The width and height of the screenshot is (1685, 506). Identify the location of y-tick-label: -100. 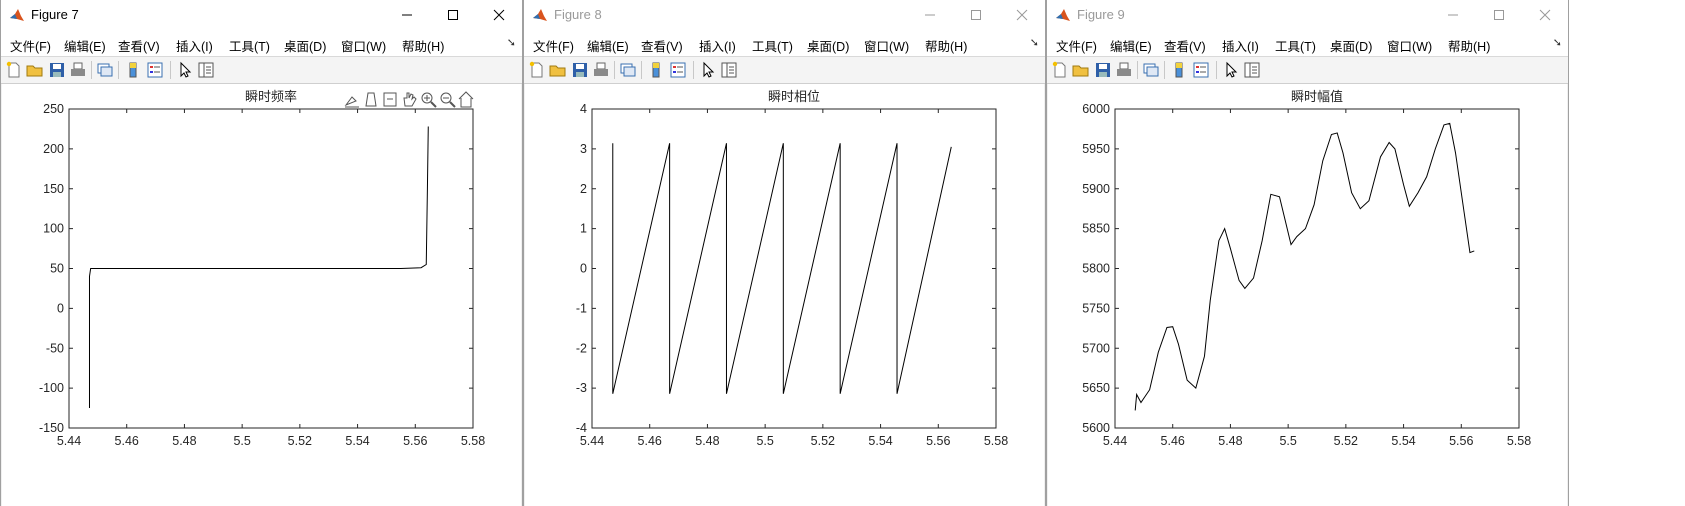
(51, 388).